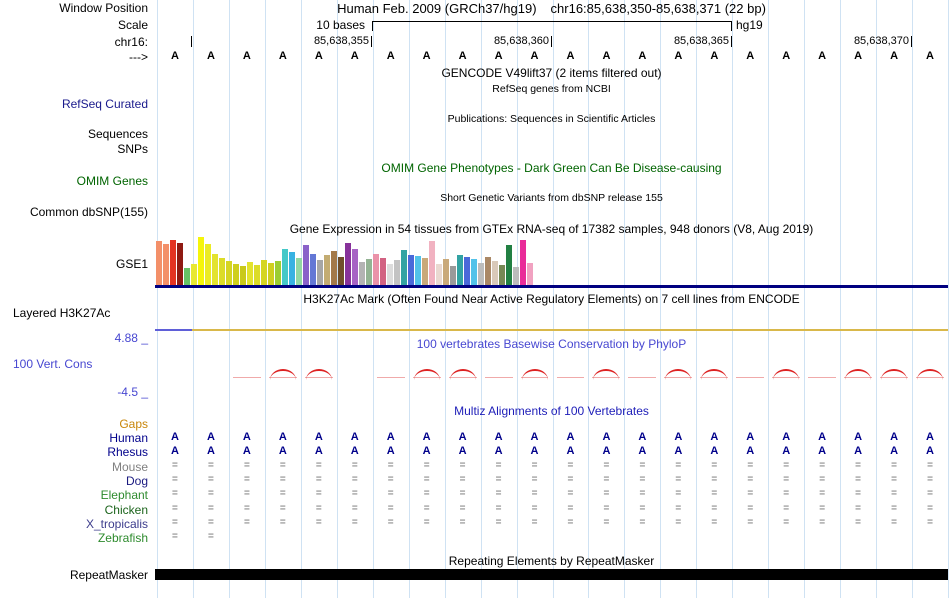 The image size is (950, 598). Describe the element at coordinates (104, 104) in the screenshot. I see `refseq-curated-label: RefSeq Curated` at that location.